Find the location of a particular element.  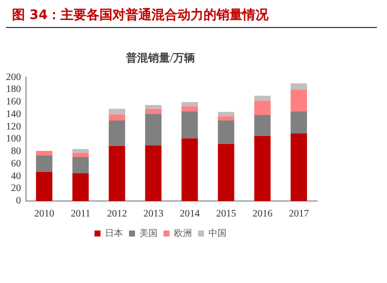

y-tick-label: 200 is located at coordinates (13, 77).